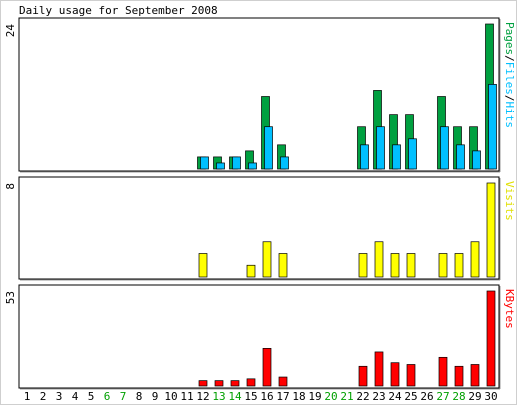 The image size is (517, 406). What do you see at coordinates (10, 31) in the screenshot?
I see `panel-hits-max-label: 24` at bounding box center [10, 31].